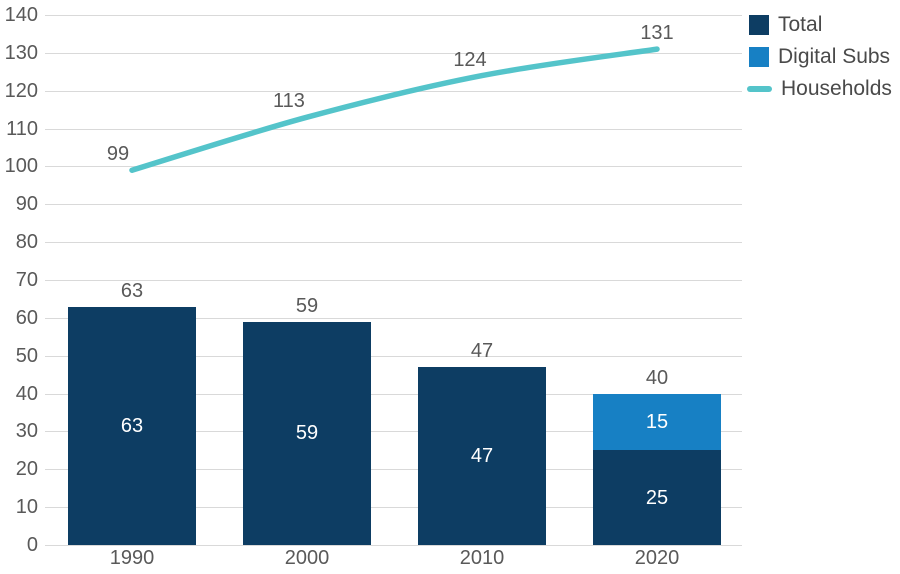  Describe the element at coordinates (470, 59) in the screenshot. I see `line-point-label: 124` at that location.